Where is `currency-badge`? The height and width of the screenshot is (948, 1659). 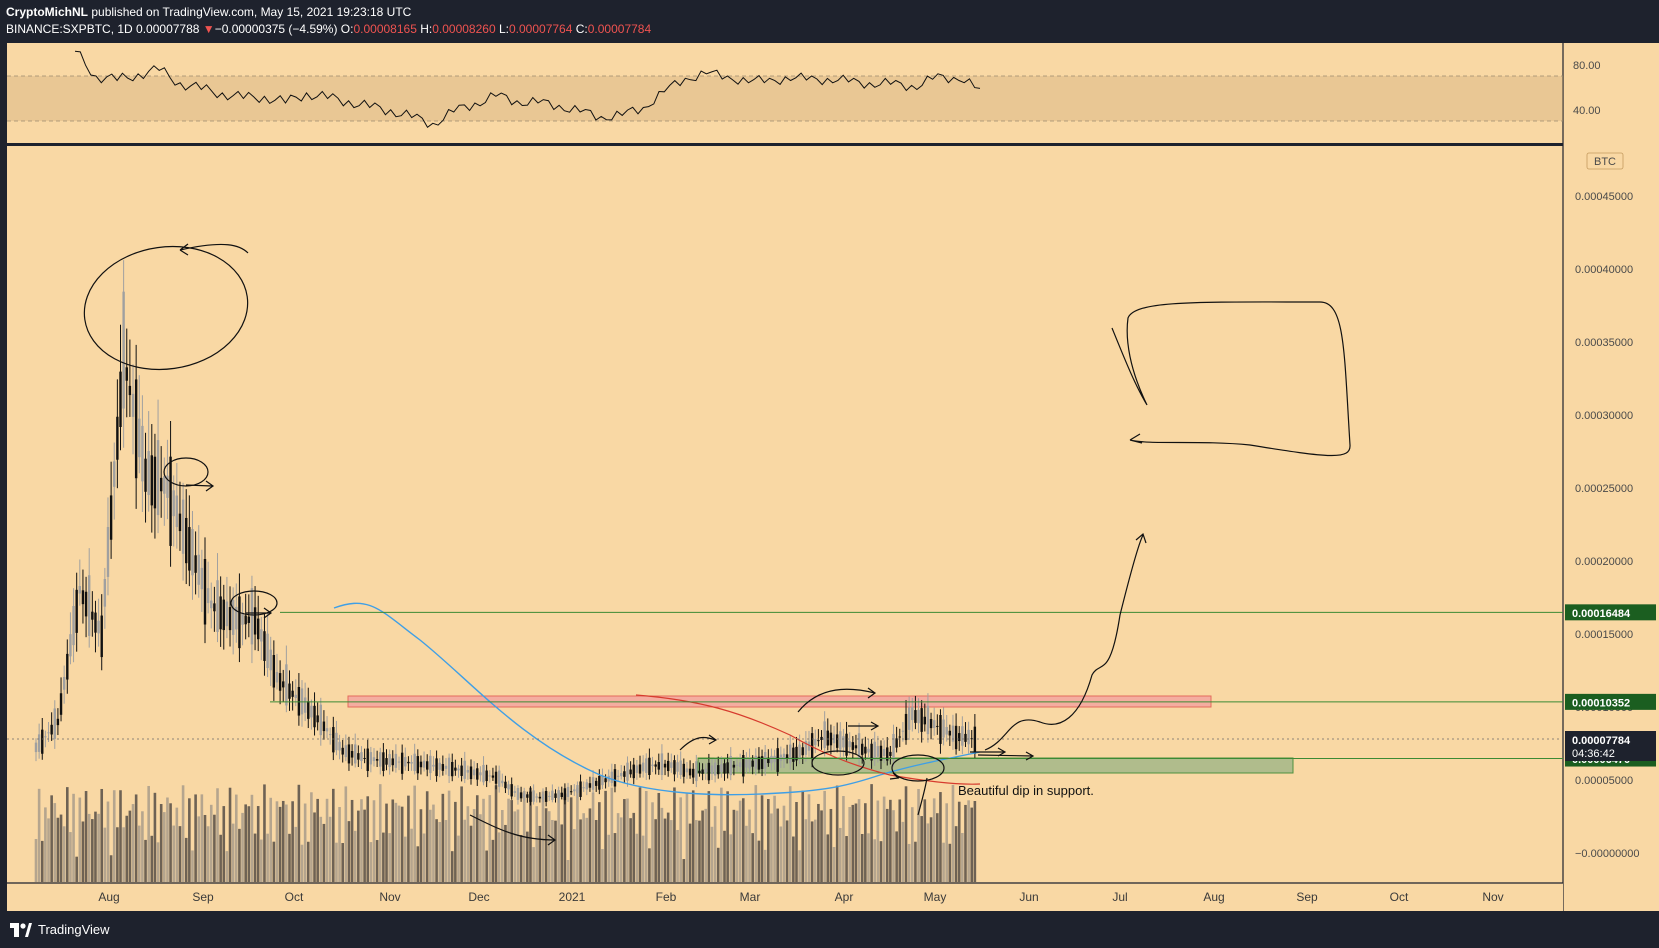 currency-badge is located at coordinates (1605, 161).